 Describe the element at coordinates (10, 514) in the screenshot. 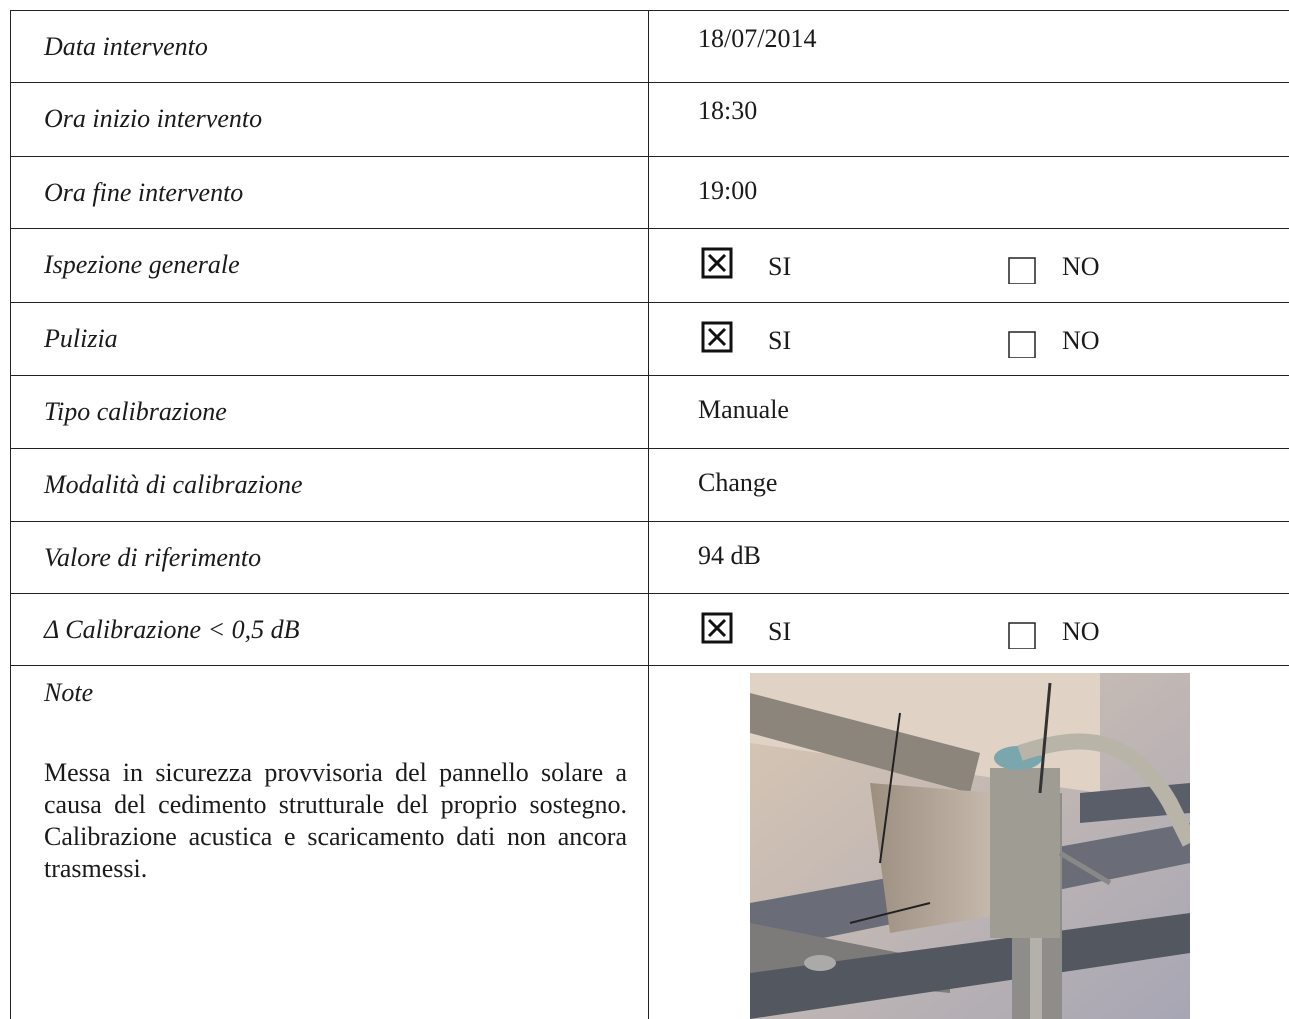

I see `table-border` at that location.